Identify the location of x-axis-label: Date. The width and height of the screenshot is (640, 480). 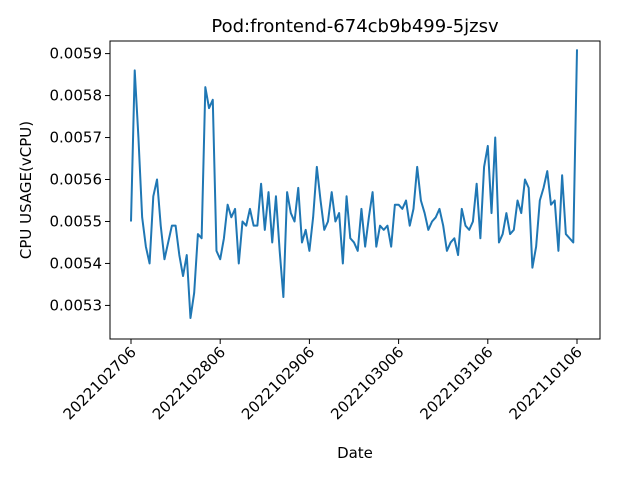
(355, 453).